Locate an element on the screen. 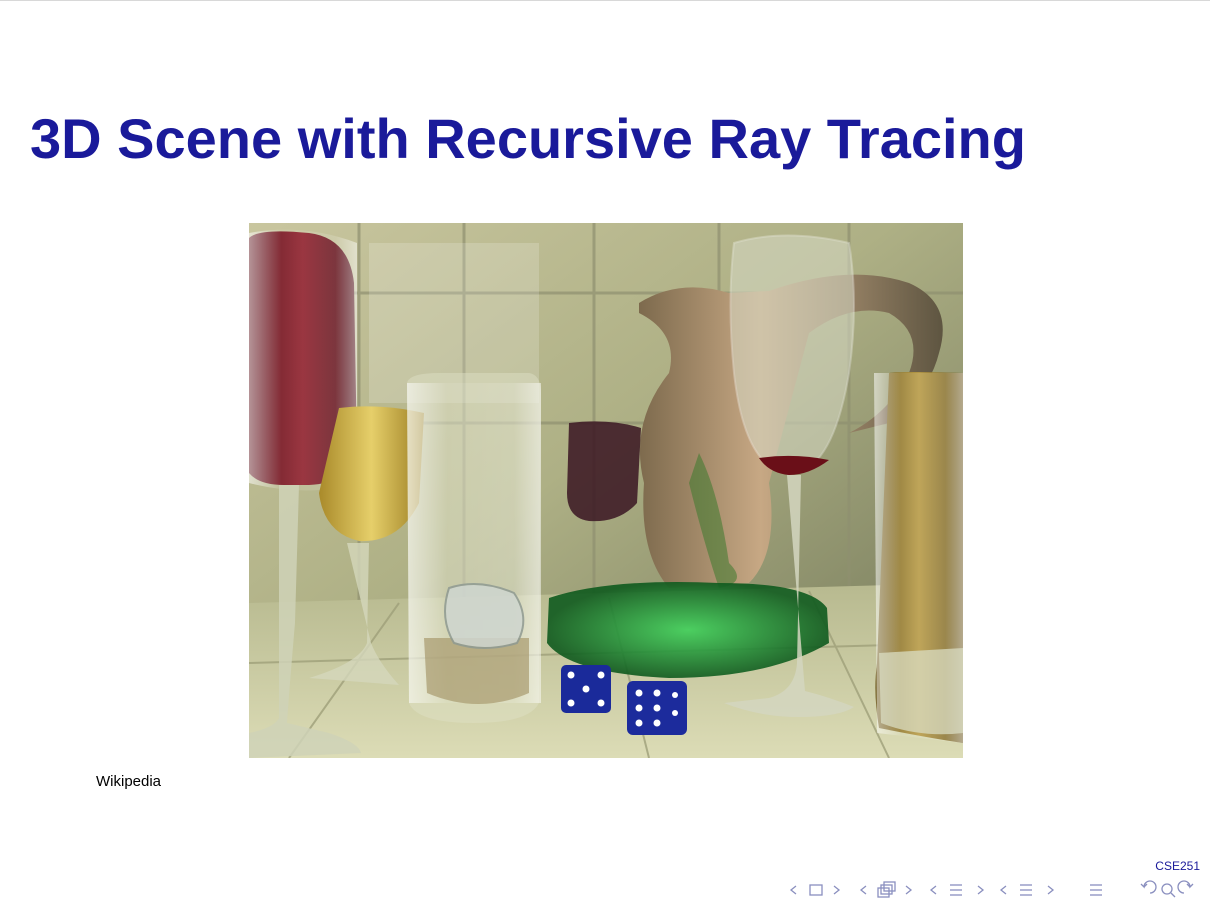 The height and width of the screenshot is (908, 1210). forward-icon is located at coordinates (1185, 887).